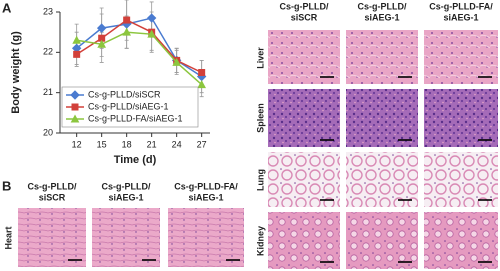  I want to click on y-axis-label: Body weight (g), so click(16, 72).